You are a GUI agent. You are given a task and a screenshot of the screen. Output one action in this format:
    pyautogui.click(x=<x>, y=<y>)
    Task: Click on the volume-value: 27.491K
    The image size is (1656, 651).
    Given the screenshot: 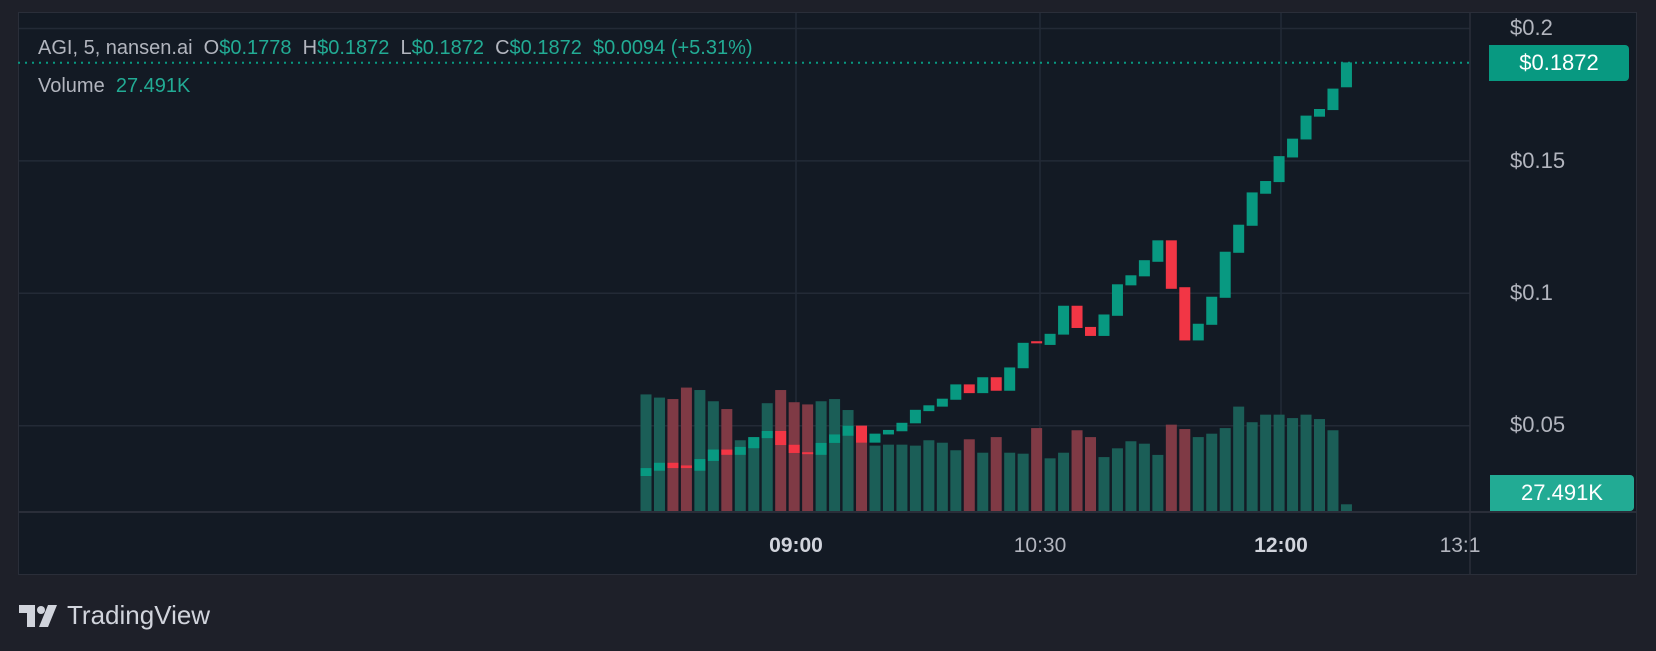 What is the action you would take?
    pyautogui.click(x=153, y=86)
    